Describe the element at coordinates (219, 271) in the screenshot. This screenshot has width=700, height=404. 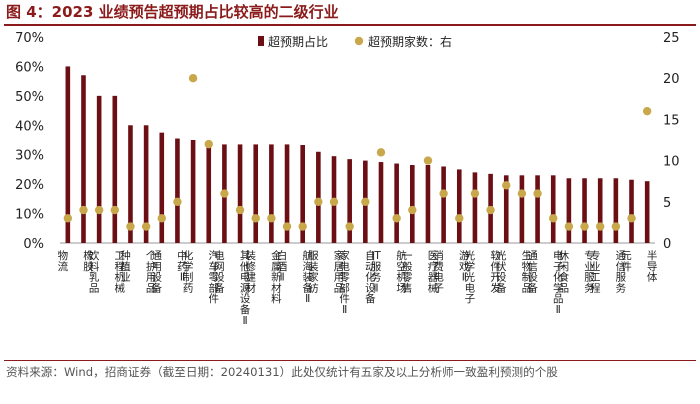
I see `x-tick-label: 电网设备` at that location.